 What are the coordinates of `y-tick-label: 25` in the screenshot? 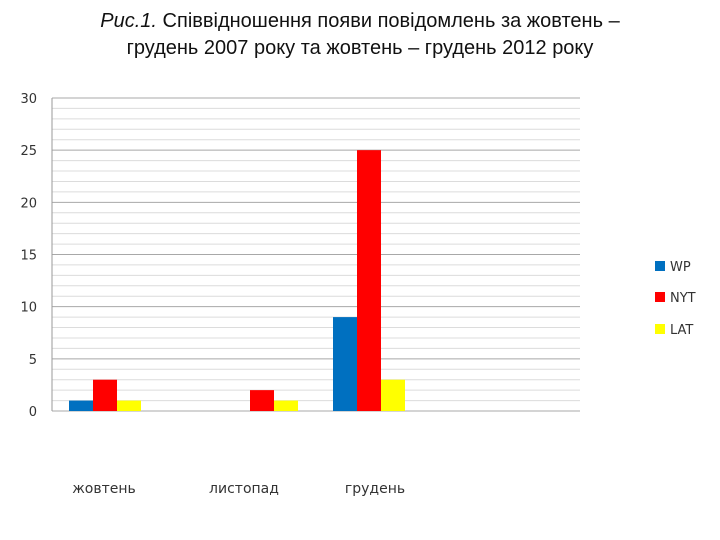 It's located at (28, 151).